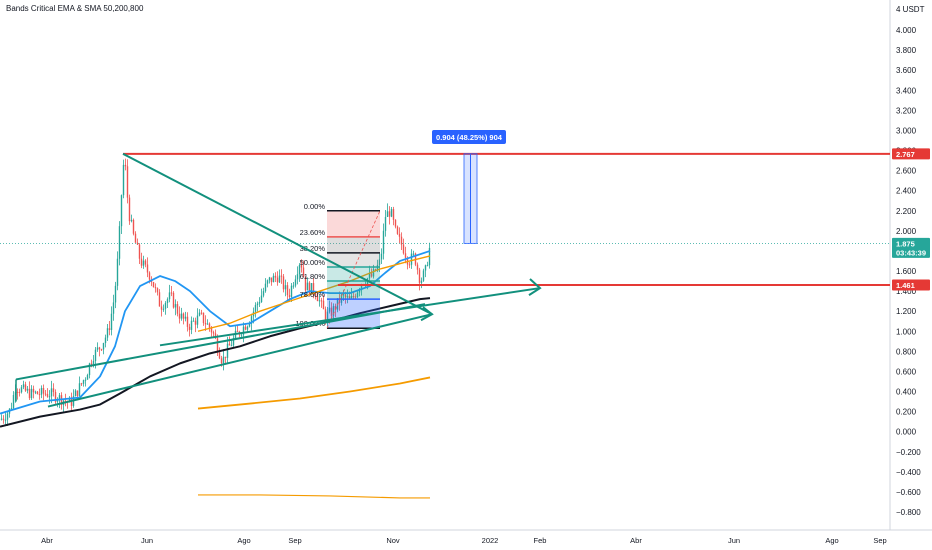  I want to click on y-tick-label: 0.200, so click(906, 412).